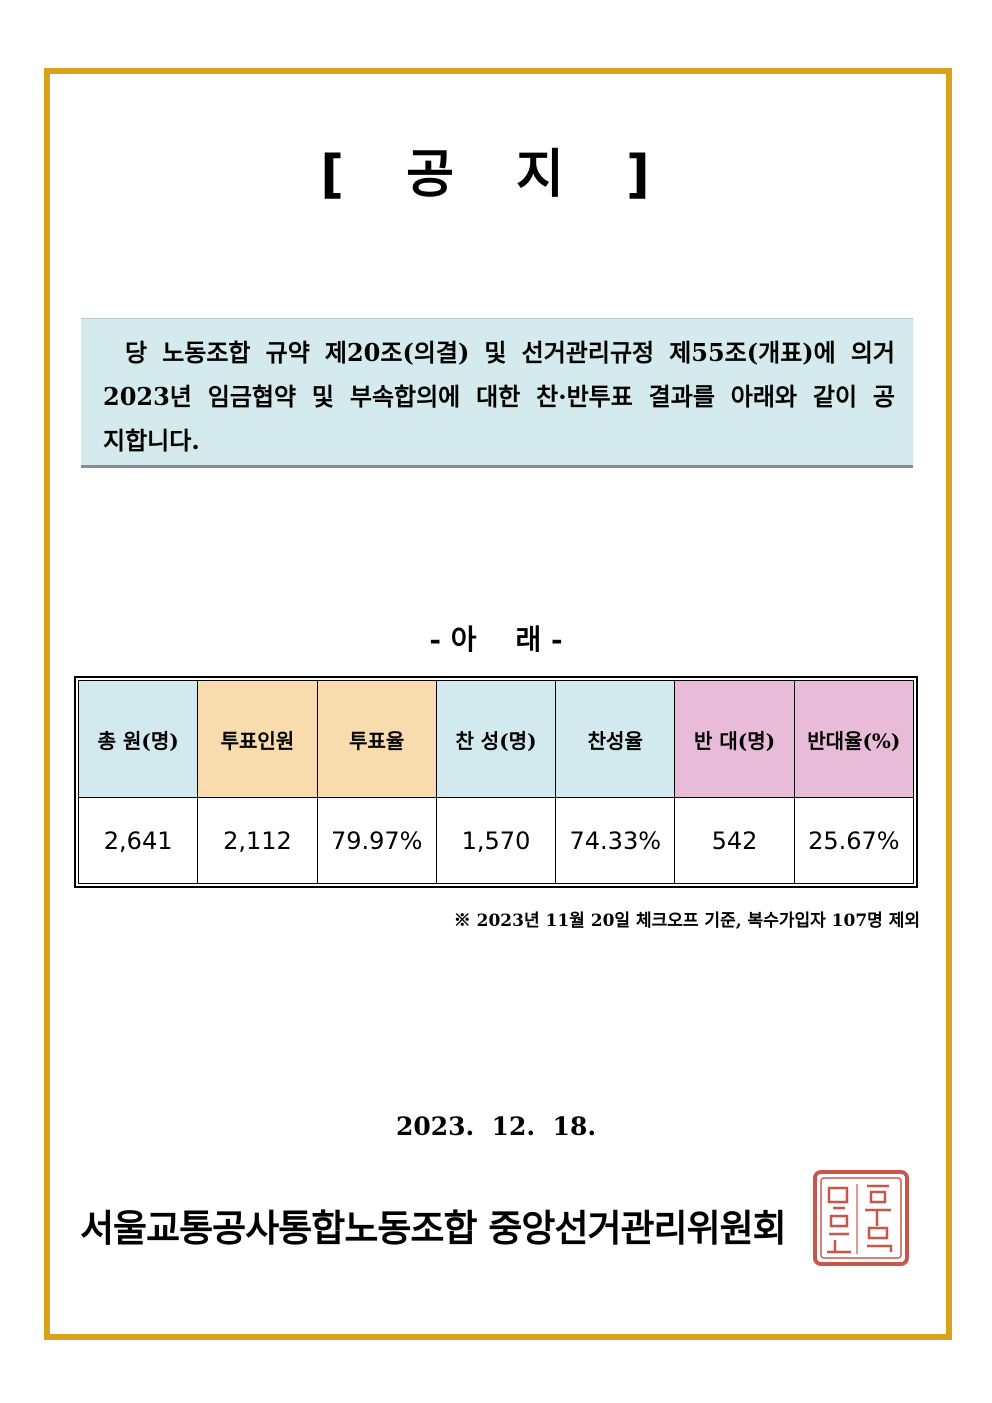  Describe the element at coordinates (734, 739) in the screenshot. I see `header-no-count: 반 대(명)` at that location.